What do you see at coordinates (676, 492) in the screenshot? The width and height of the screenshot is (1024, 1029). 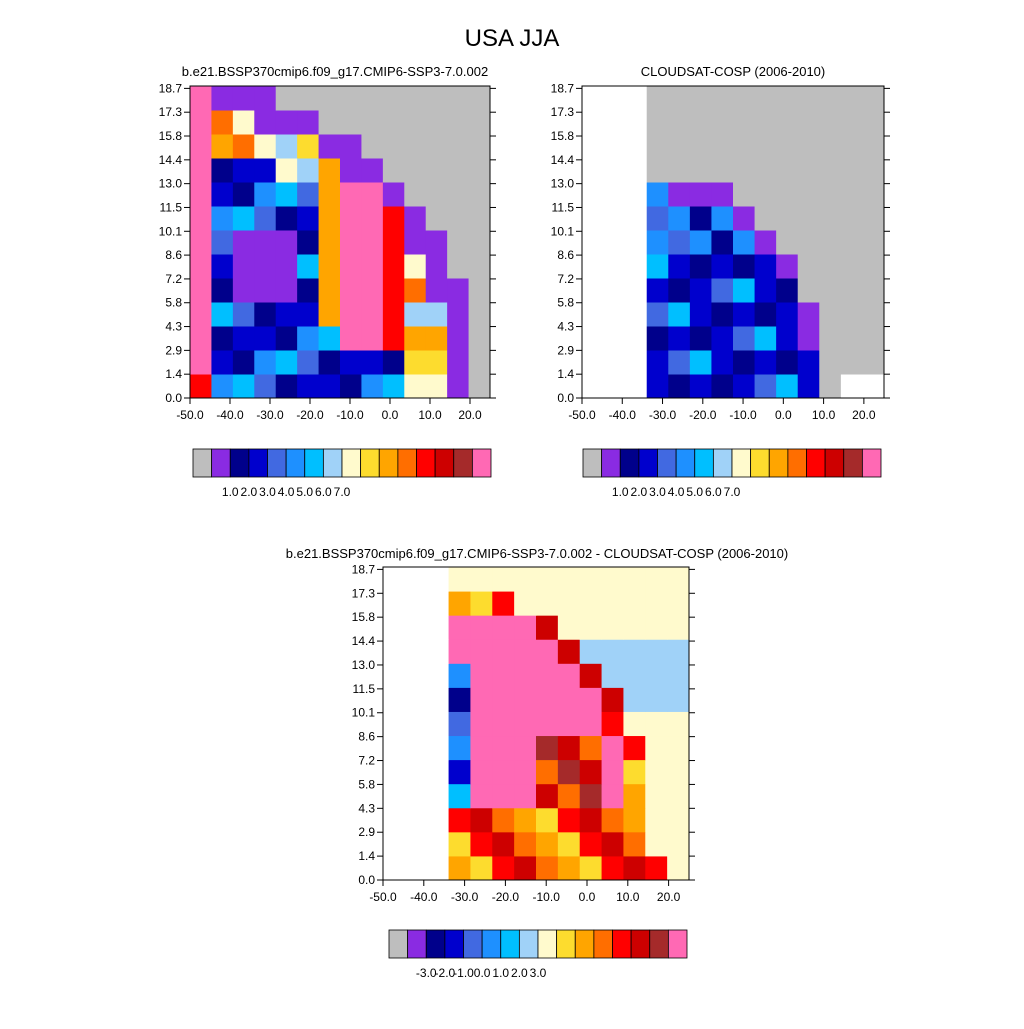 I see `colorbar-label: 4.0` at bounding box center [676, 492].